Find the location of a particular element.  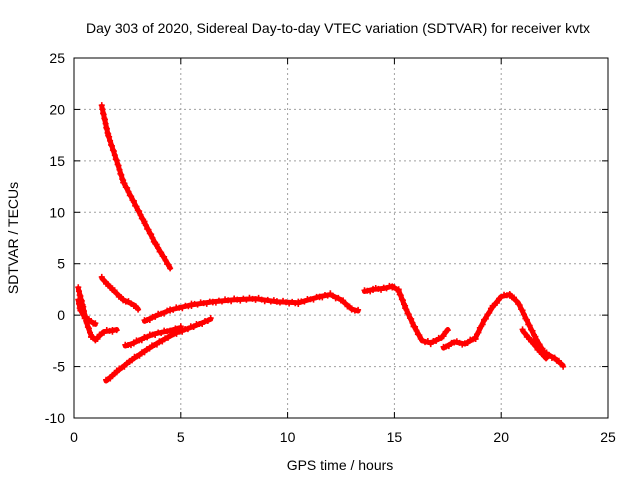

data-series-arc-d is located at coordinates (120, 293).